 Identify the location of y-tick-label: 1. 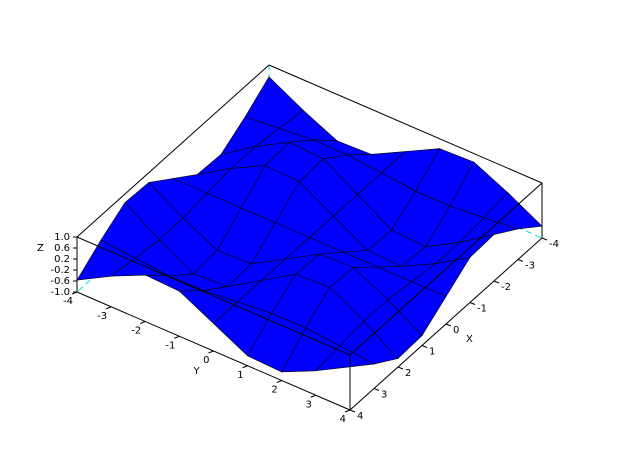
(240, 375).